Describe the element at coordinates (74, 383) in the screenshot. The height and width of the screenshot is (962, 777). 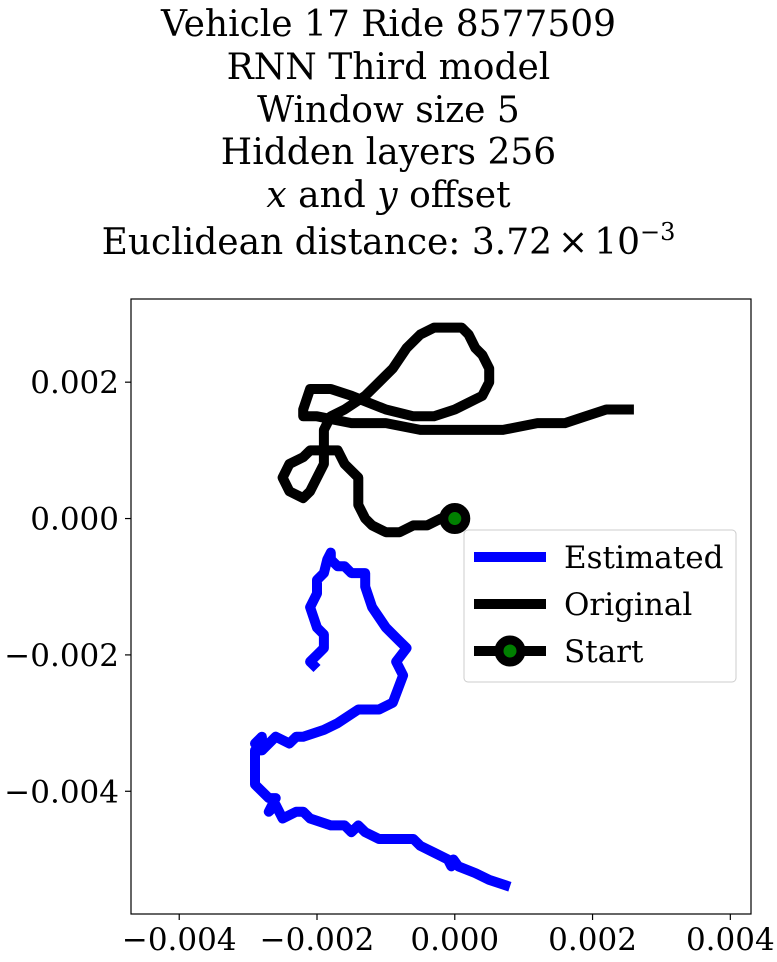
I see `y-tick-label: 0.002` at that location.